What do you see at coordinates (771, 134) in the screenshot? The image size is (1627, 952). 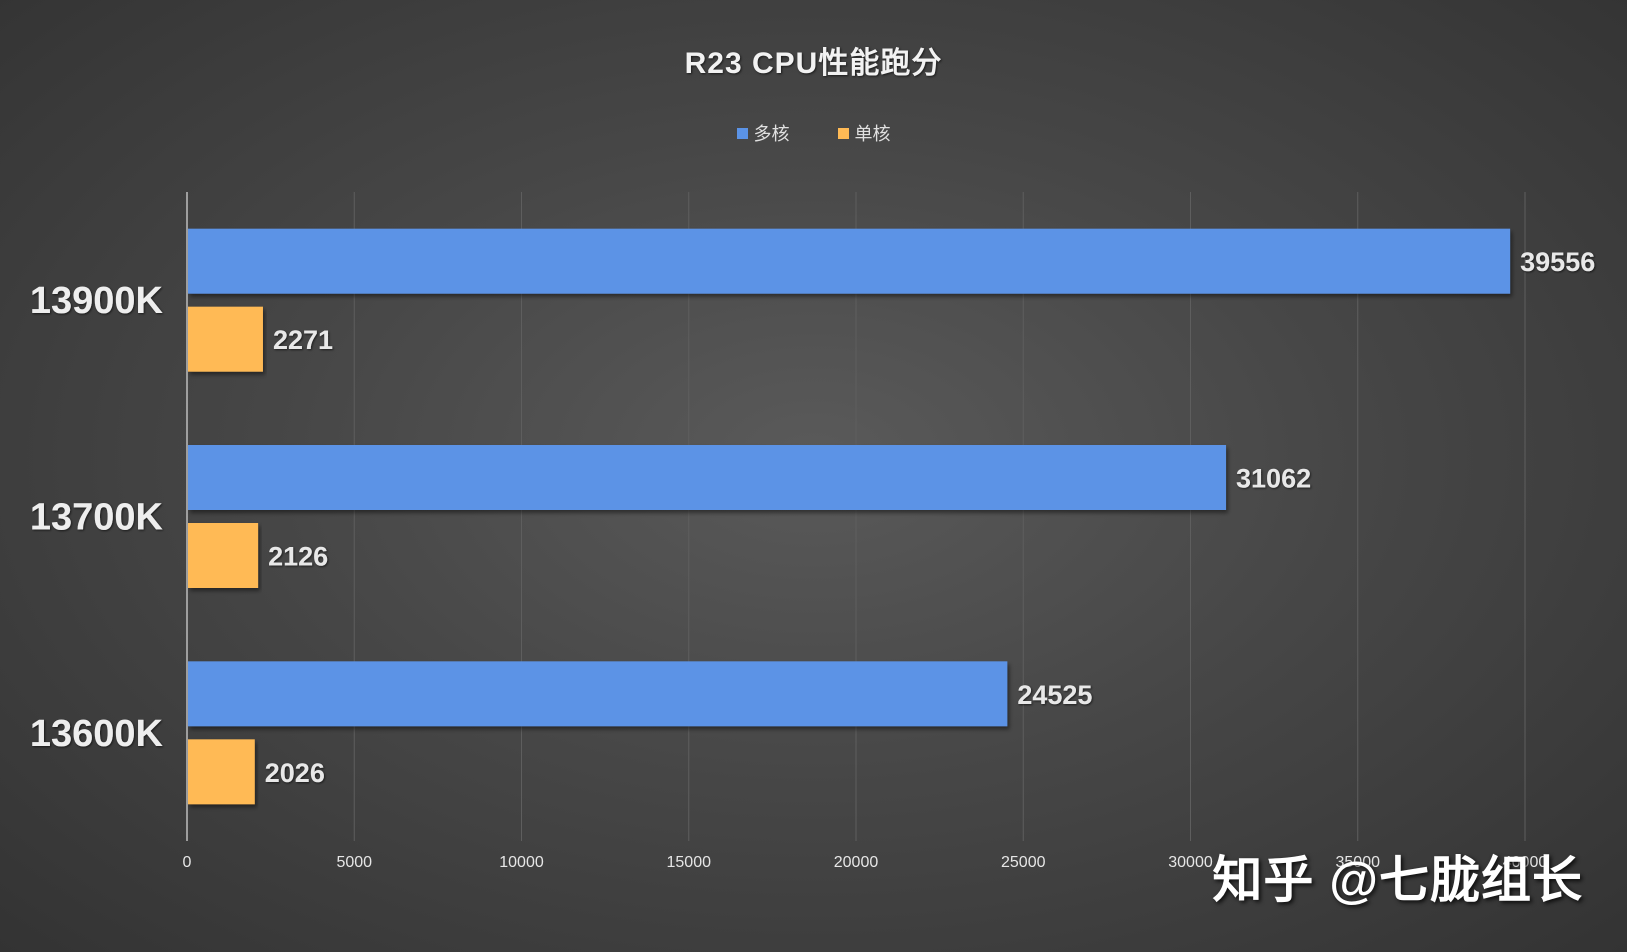 I see `legend-label-multicore: 多核` at bounding box center [771, 134].